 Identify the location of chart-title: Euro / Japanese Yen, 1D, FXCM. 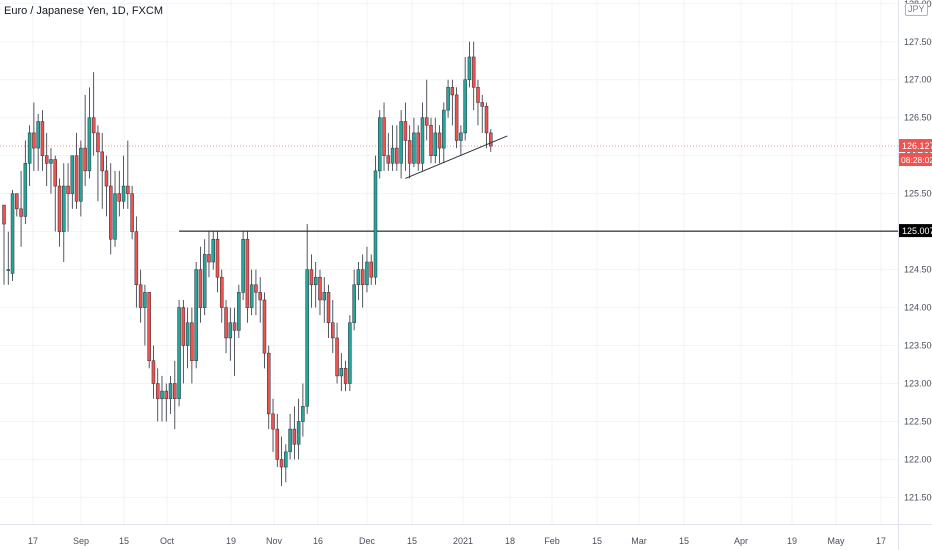
(83, 11).